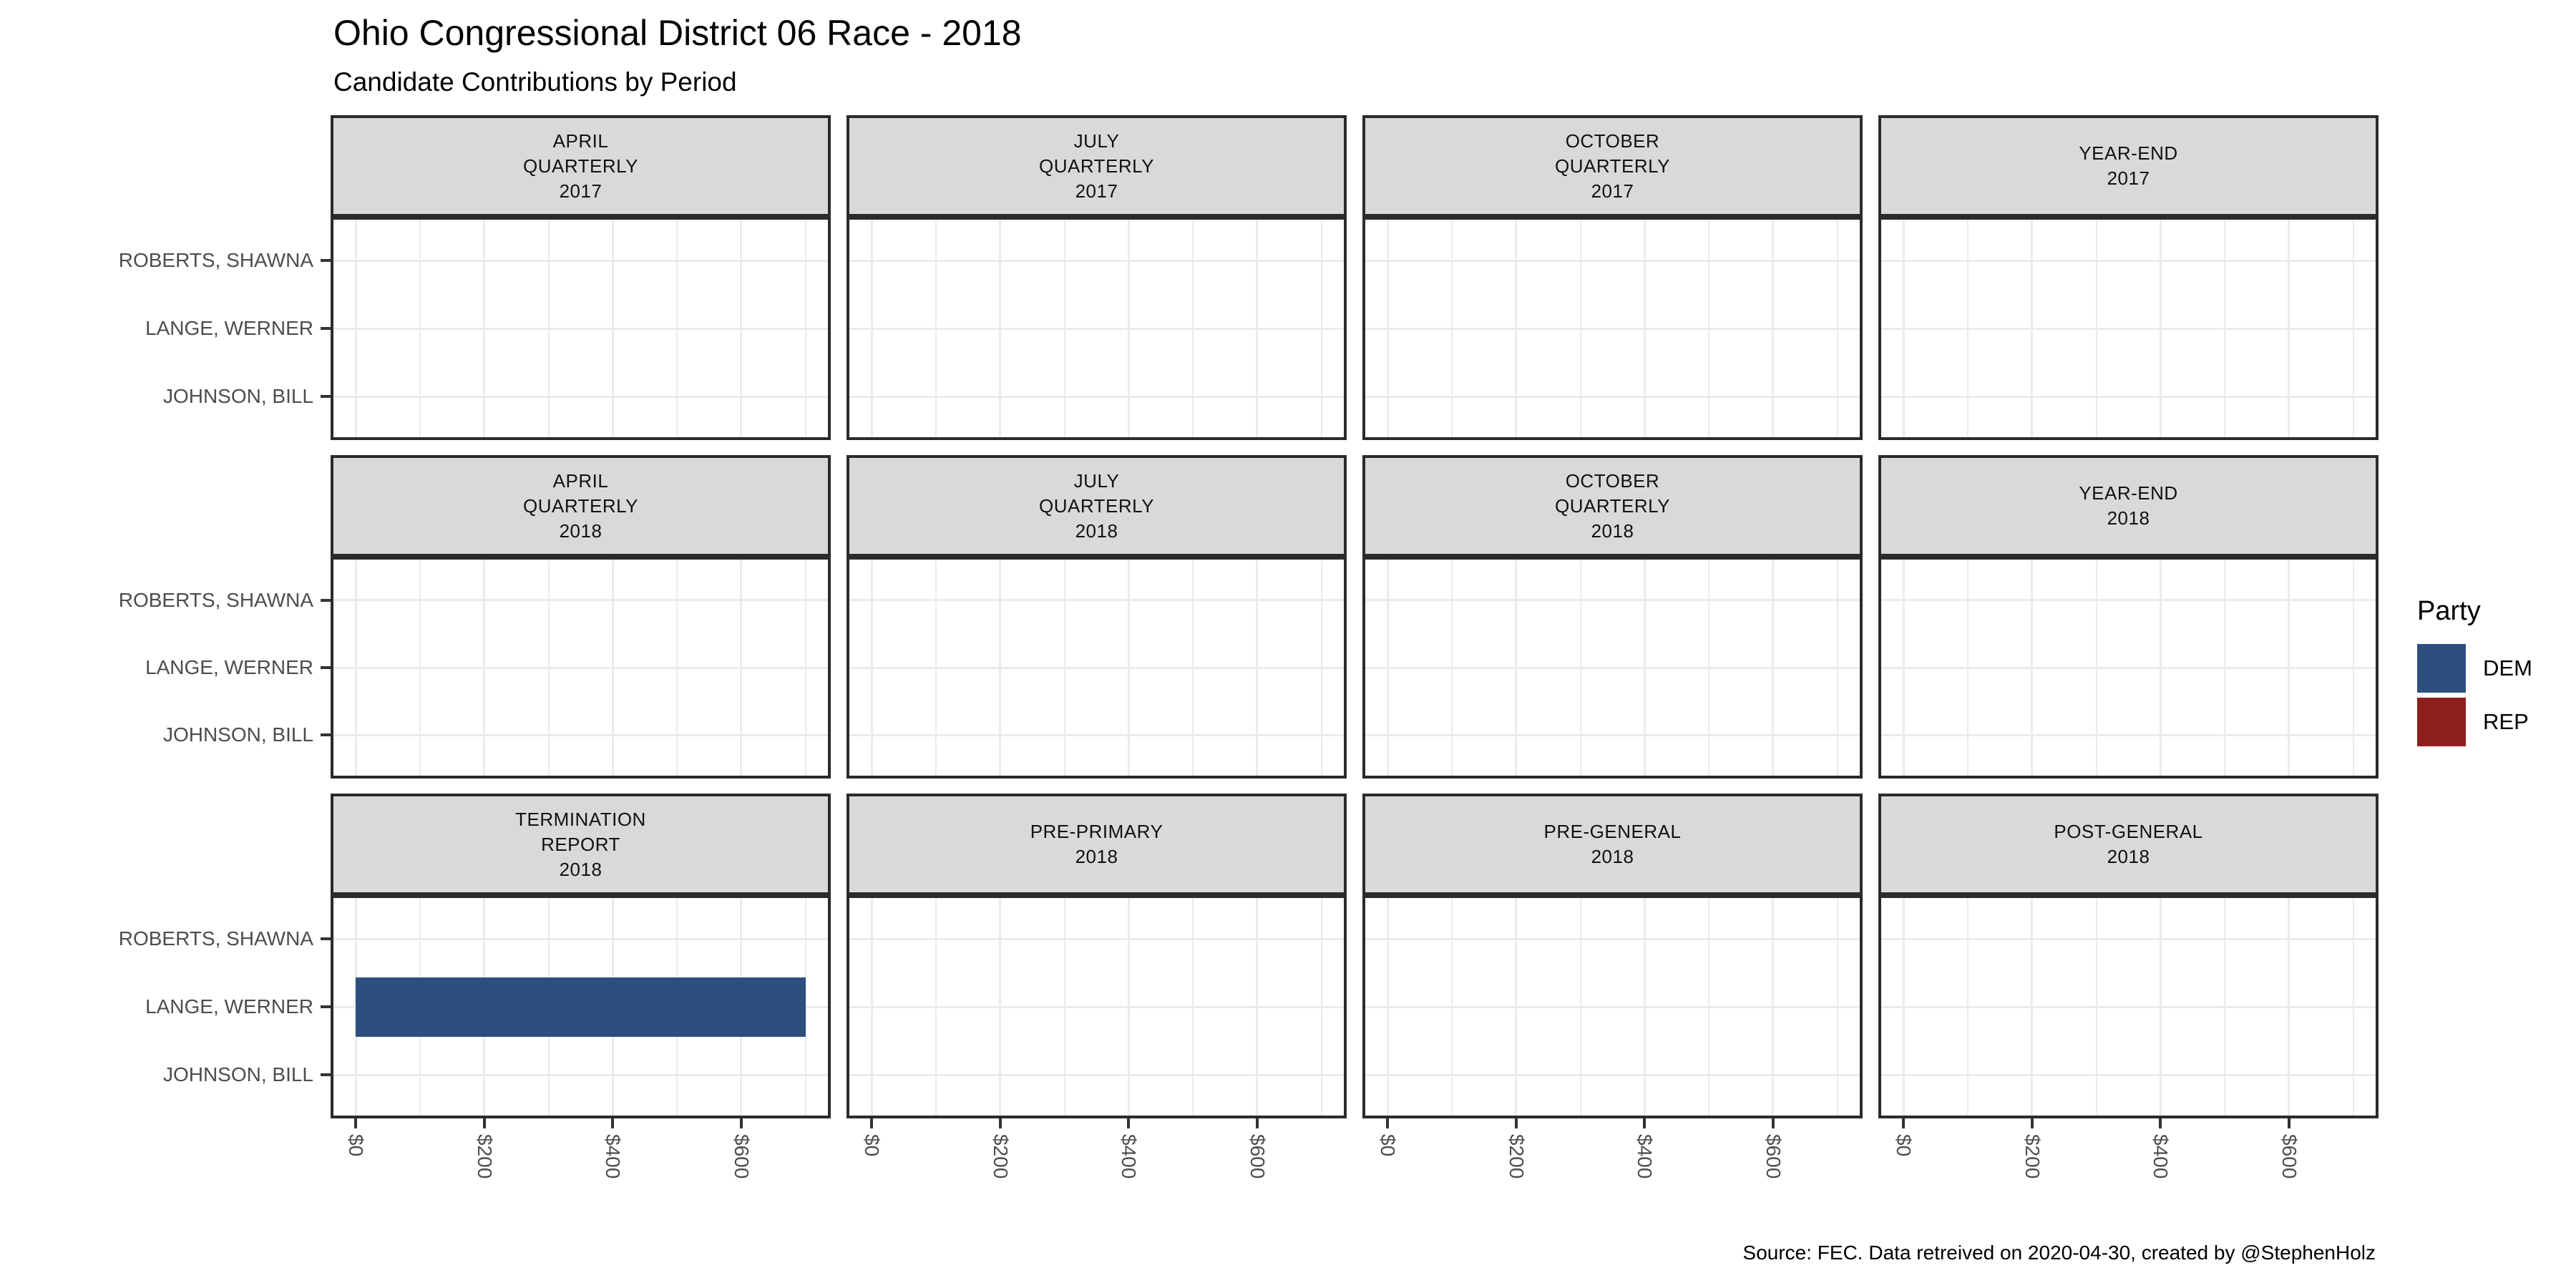 This screenshot has width=2576, height=1288. I want to click on facet-strip-label-line: YEAR-END, so click(2128, 153).